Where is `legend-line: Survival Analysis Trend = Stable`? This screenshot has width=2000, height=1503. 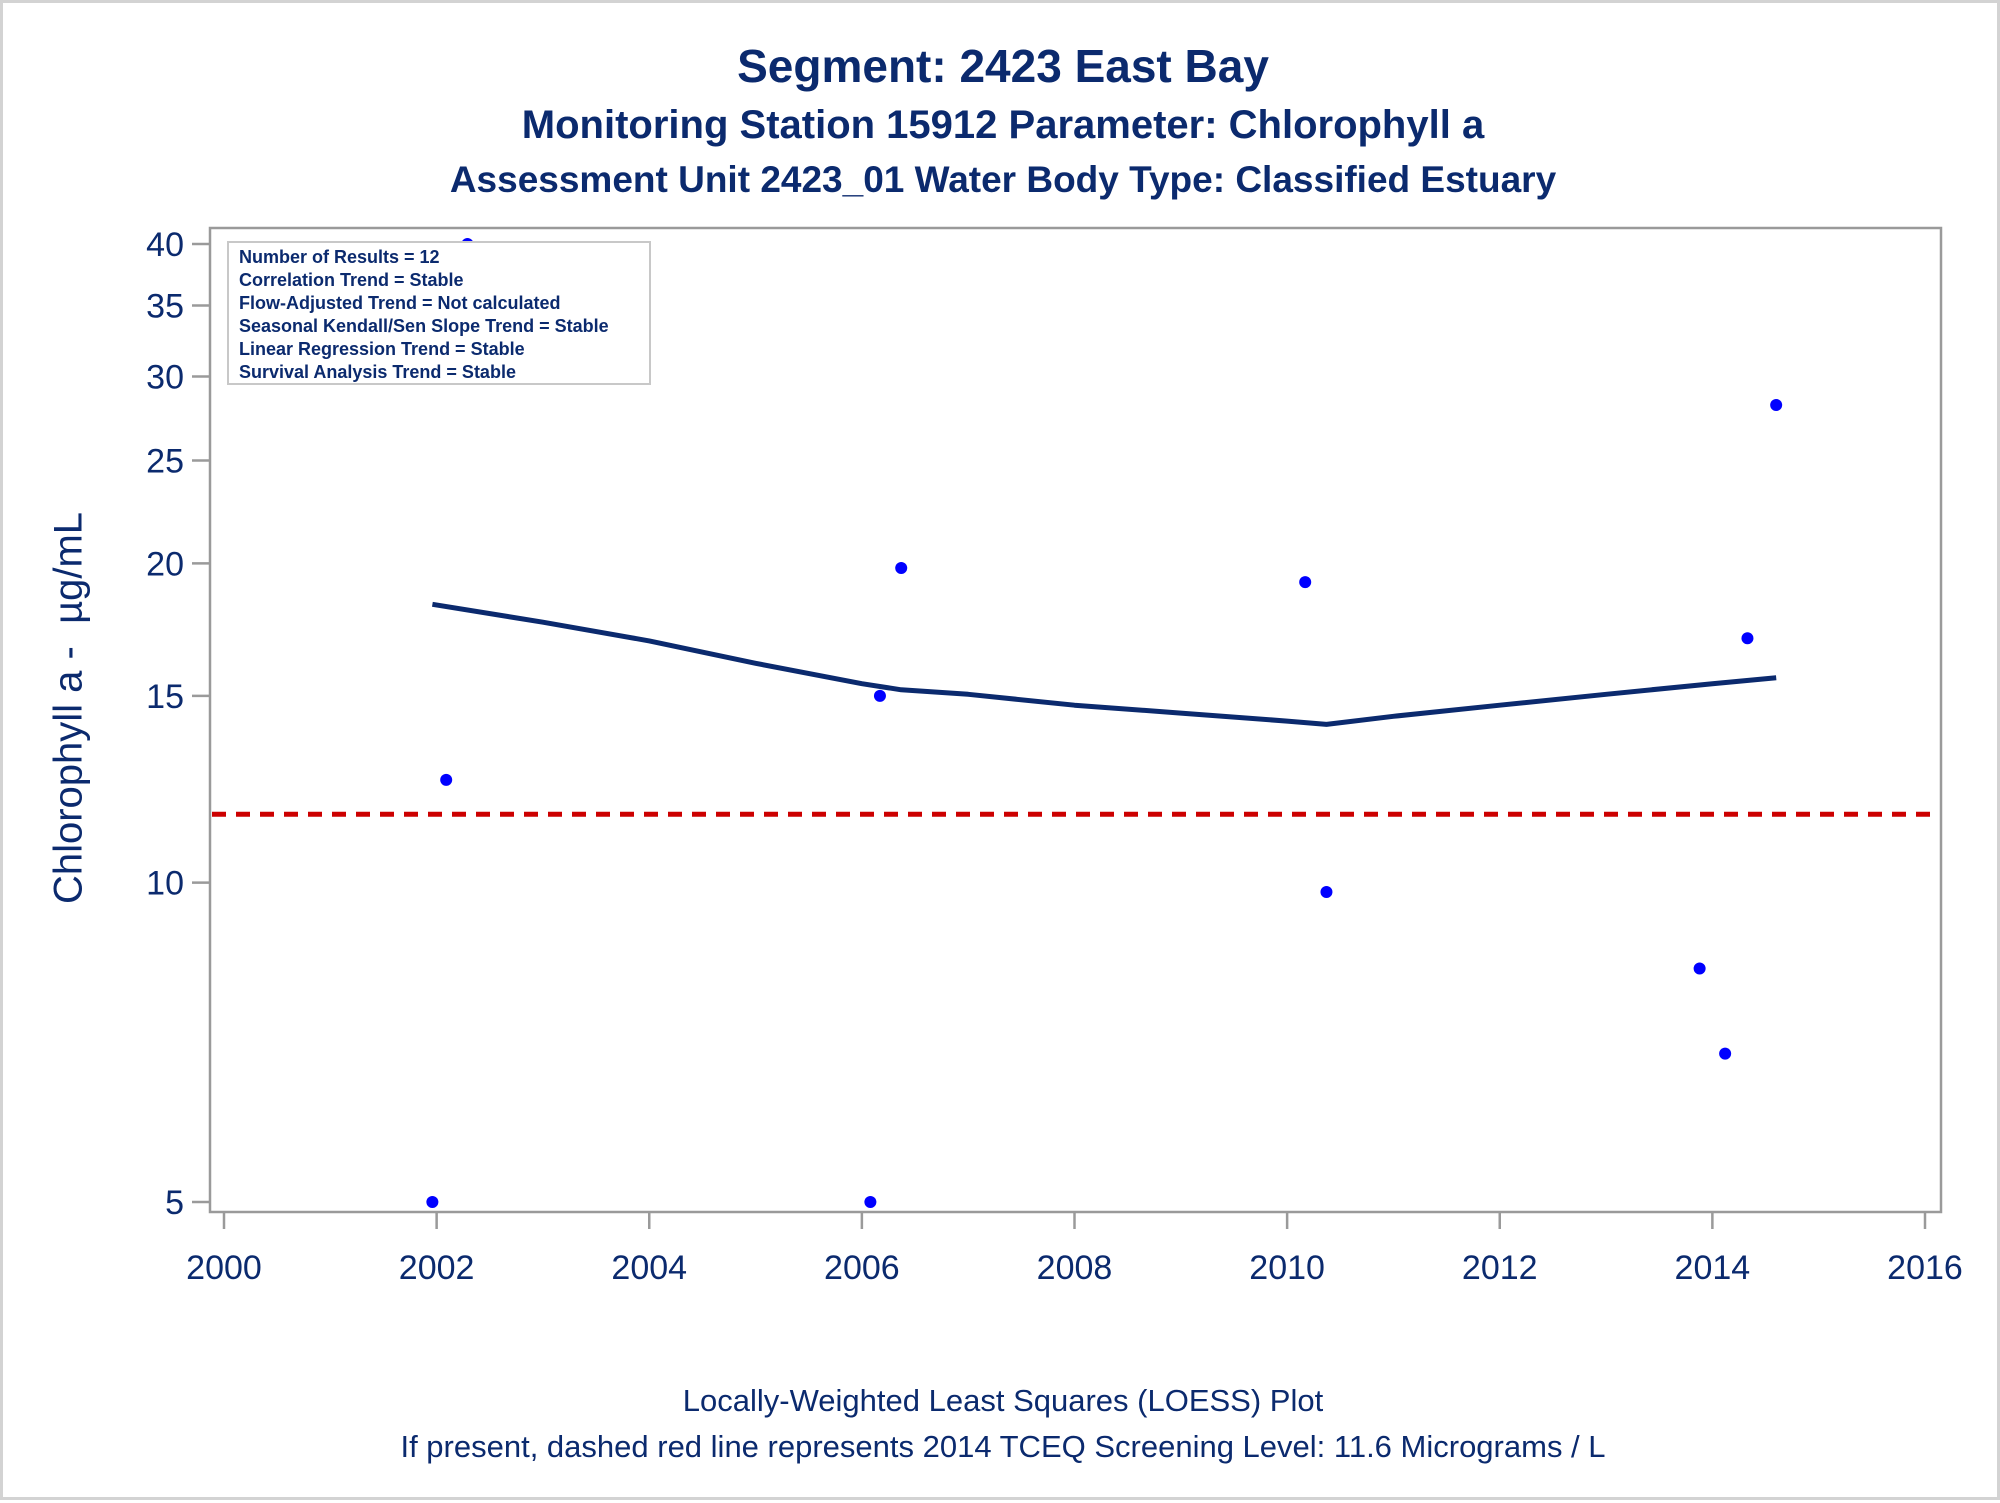
legend-line: Survival Analysis Trend = Stable is located at coordinates (377, 372).